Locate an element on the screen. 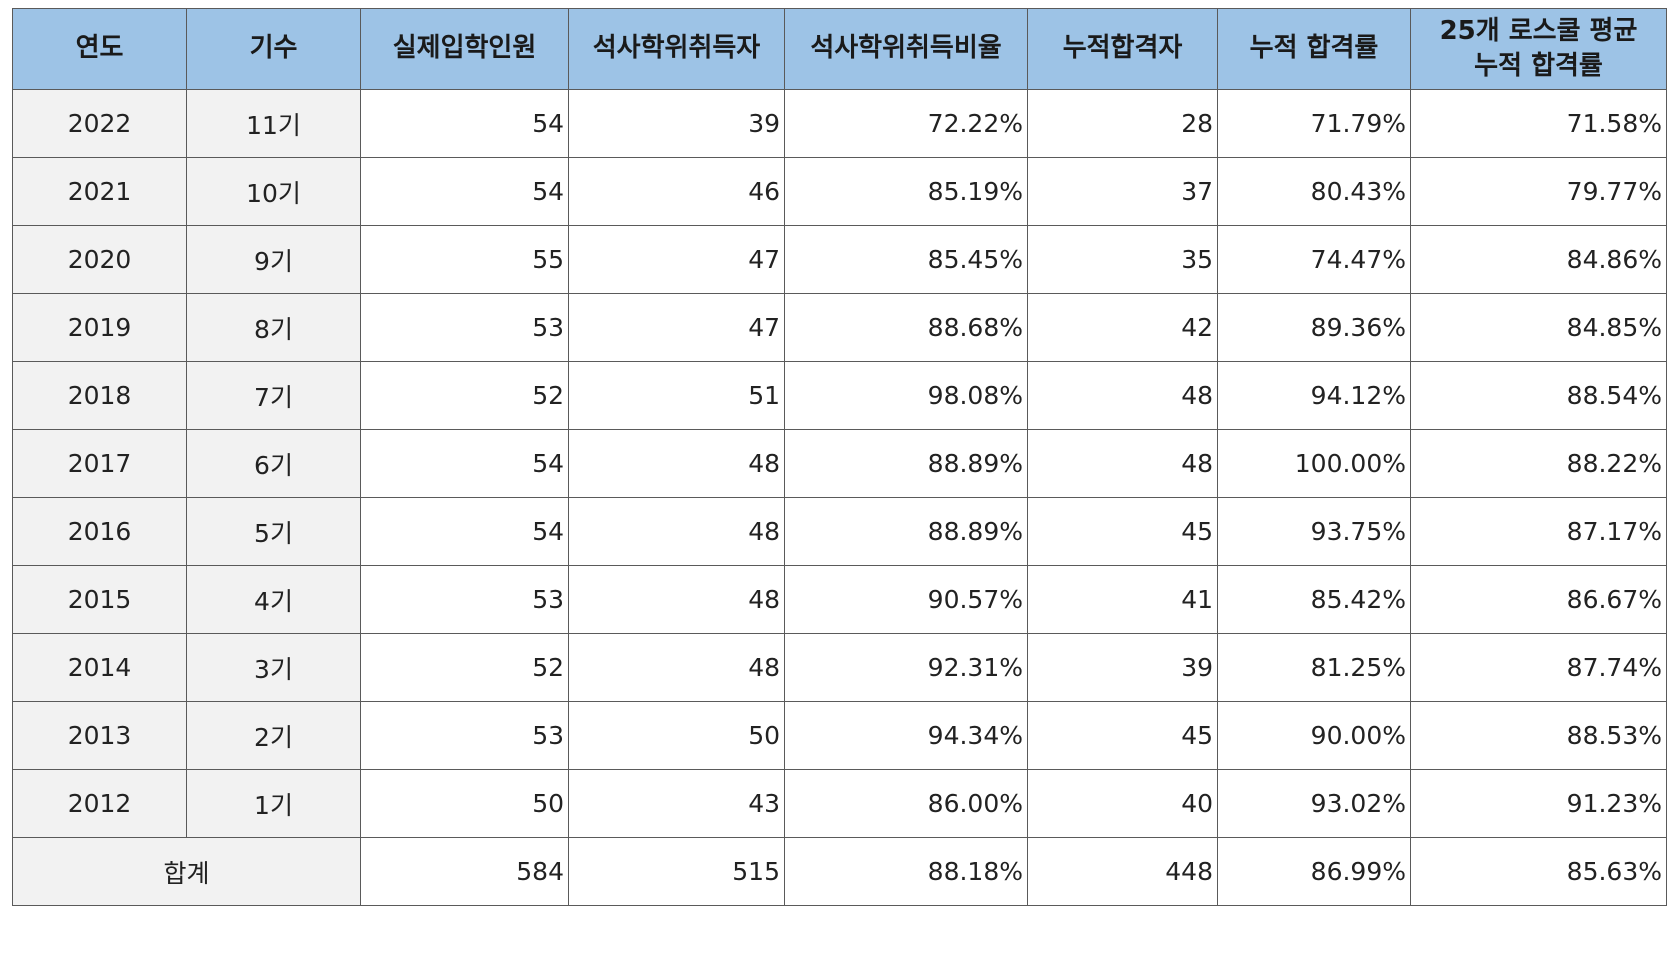 Image resolution: width=1675 pixels, height=979 pixels. cell-year: 2020 is located at coordinates (99, 259).